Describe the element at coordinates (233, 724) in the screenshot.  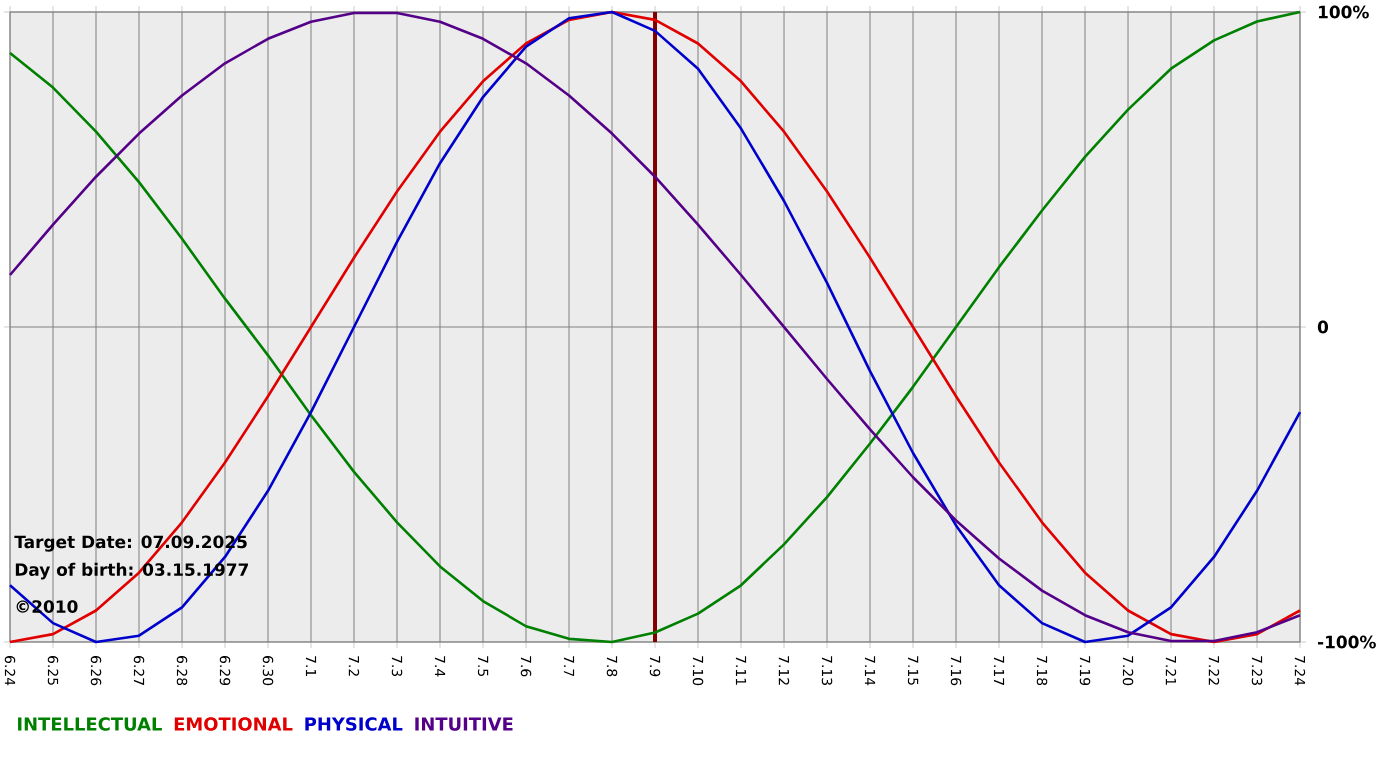
I see `text: EMOTIONAL` at that location.